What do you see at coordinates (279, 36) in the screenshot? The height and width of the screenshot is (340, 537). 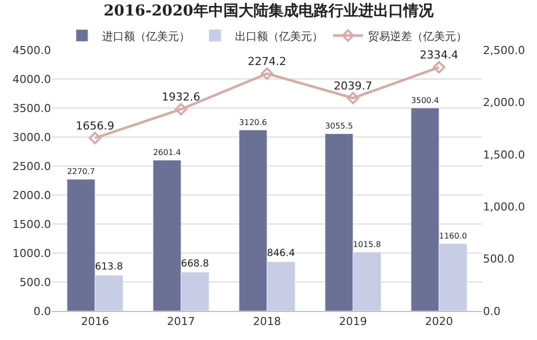 I see `legend-label: 出口额（亿美元）` at bounding box center [279, 36].